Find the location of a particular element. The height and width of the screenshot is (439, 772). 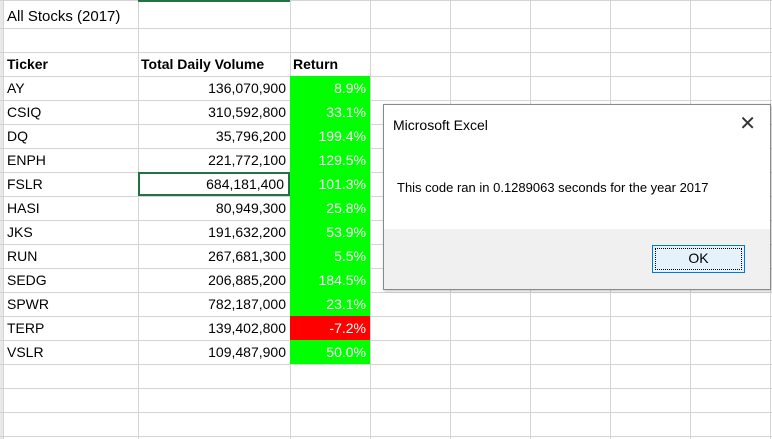

return-cell: 33.1% is located at coordinates (330, 112).